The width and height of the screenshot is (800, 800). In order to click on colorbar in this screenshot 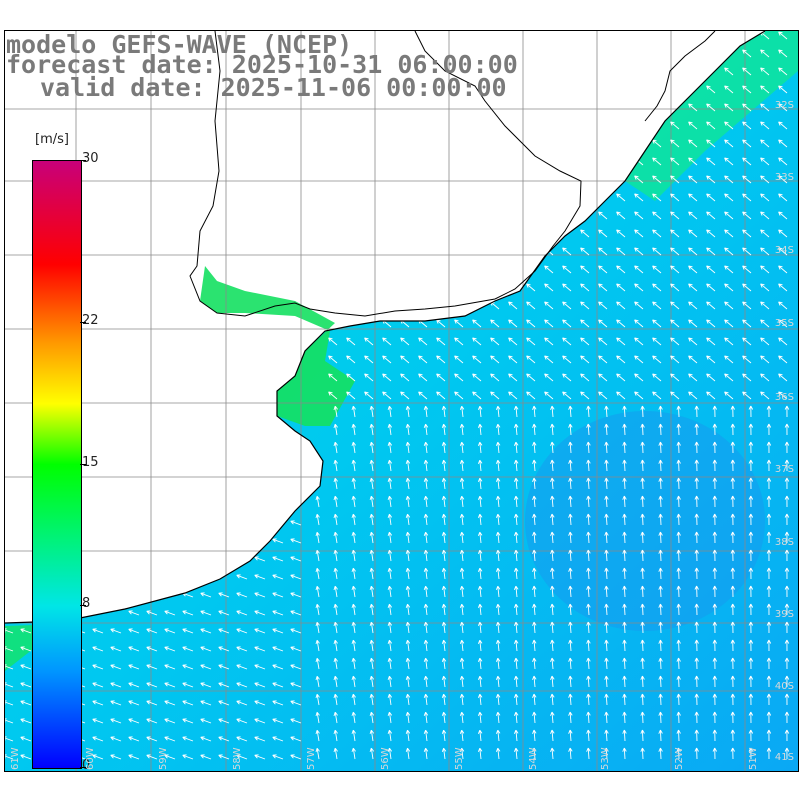, I will do `click(57, 464)`.